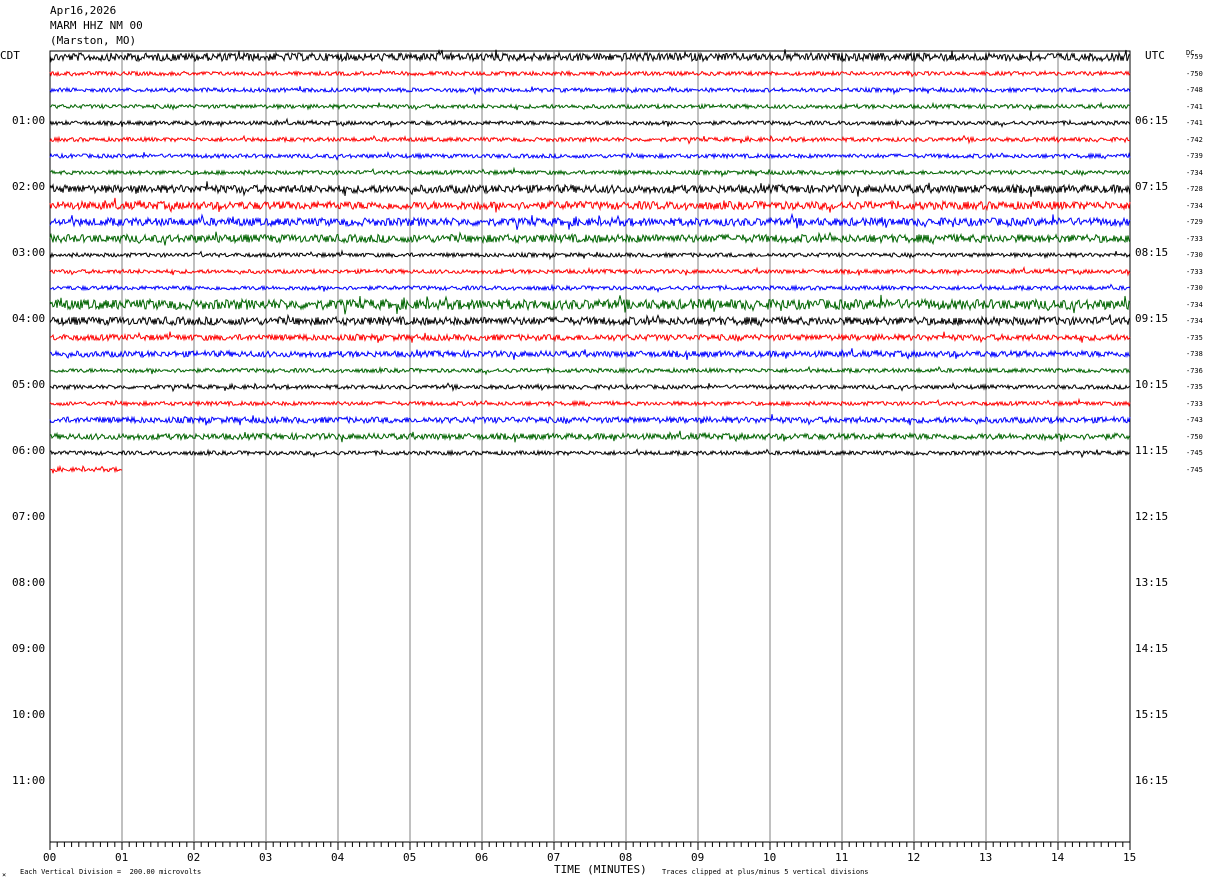 This screenshot has height=886, width=1210. What do you see at coordinates (29, 714) in the screenshot?
I see `left-hour-label: 10:00` at bounding box center [29, 714].